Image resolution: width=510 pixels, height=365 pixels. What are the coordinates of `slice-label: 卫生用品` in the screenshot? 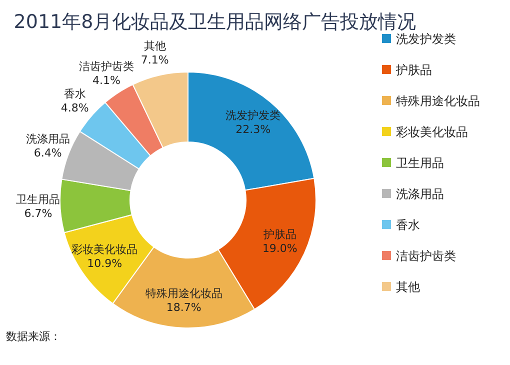 It's located at (38, 199).